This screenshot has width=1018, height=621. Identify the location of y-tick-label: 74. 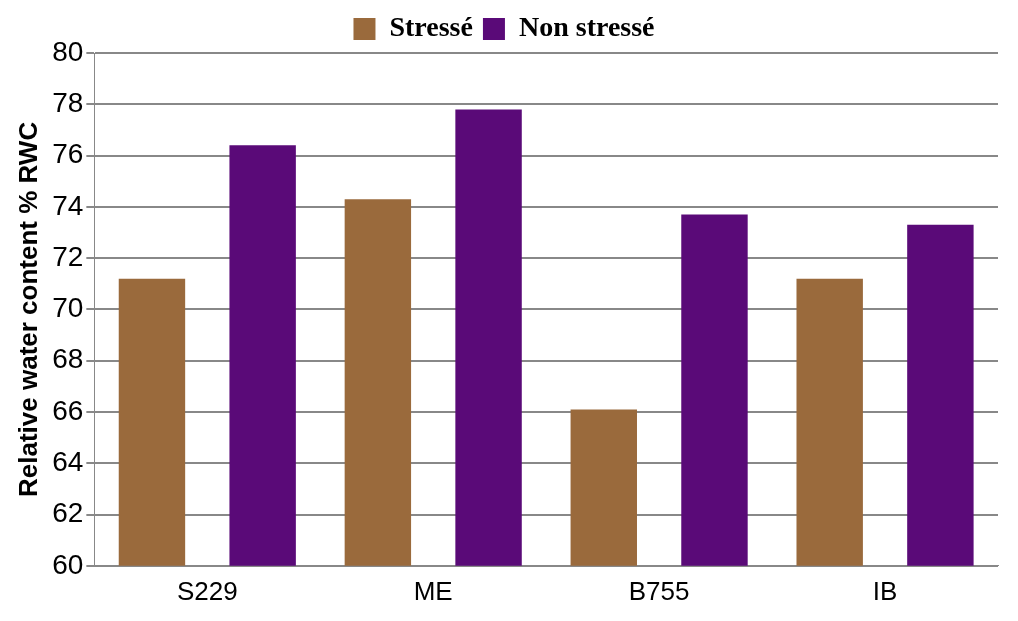
(68, 205).